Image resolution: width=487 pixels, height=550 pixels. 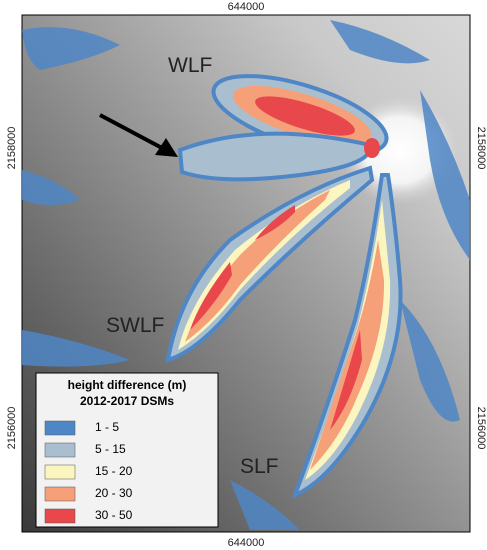 What do you see at coordinates (110, 449) in the screenshot?
I see `legend-entry: 5 - 15` at bounding box center [110, 449].